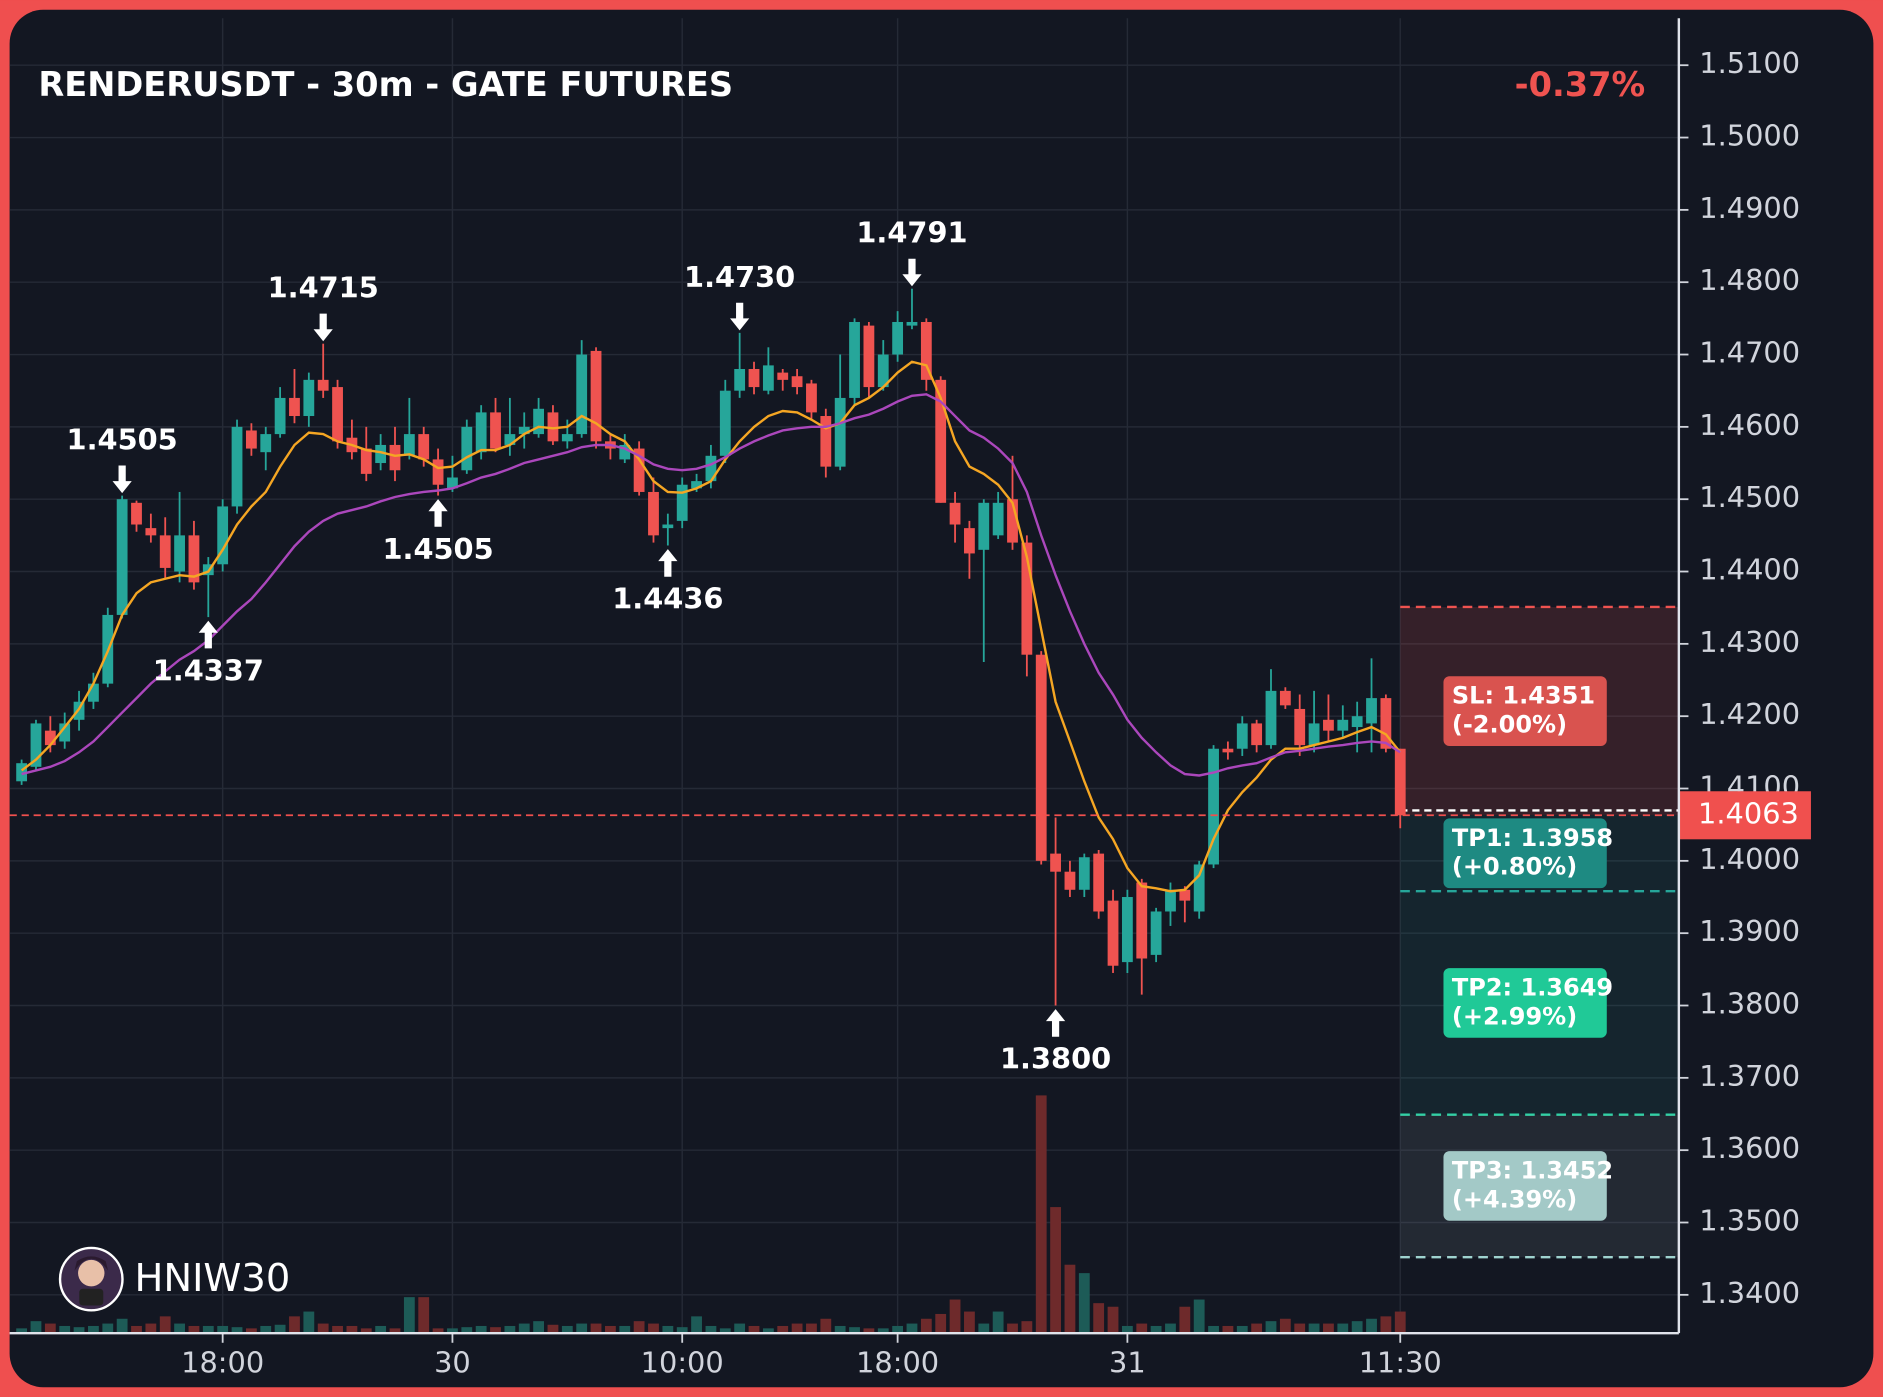 The width and height of the screenshot is (1883, 1397). What do you see at coordinates (1749, 1004) in the screenshot?
I see `y-tick-label: 1.3800` at bounding box center [1749, 1004].